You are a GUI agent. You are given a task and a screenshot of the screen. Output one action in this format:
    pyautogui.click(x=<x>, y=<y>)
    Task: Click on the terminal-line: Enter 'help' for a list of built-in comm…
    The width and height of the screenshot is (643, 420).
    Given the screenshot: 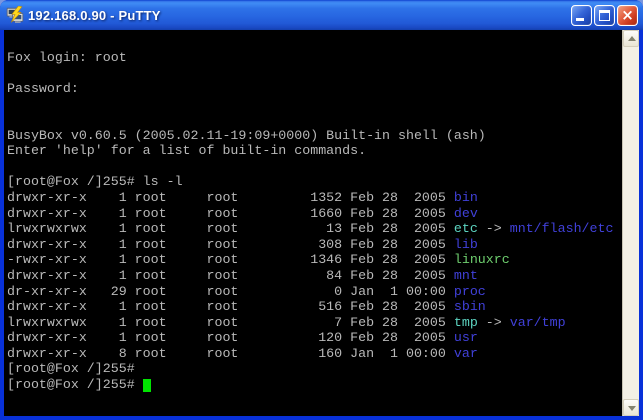 What is the action you would take?
    pyautogui.click(x=187, y=151)
    